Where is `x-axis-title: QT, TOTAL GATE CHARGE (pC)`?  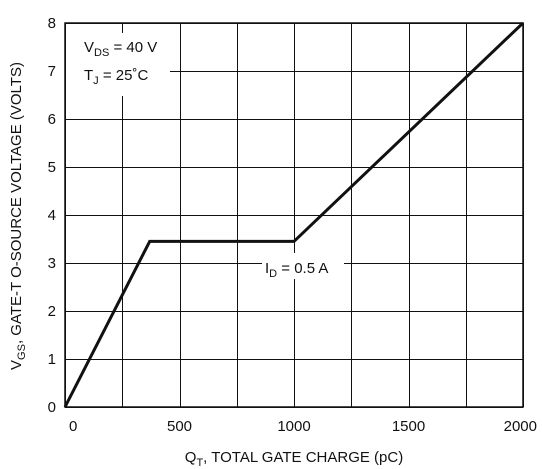
x-axis-title: QT, TOTAL GATE CHARGE (pC) is located at coordinates (294, 459).